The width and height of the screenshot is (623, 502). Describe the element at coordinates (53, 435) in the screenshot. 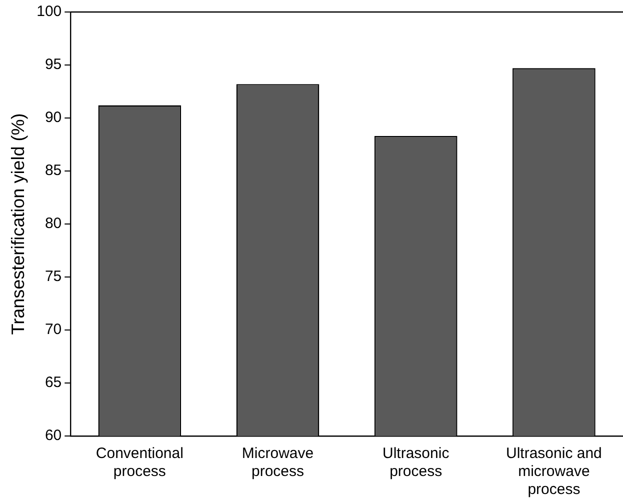

I see `y-tick-label: 60` at that location.